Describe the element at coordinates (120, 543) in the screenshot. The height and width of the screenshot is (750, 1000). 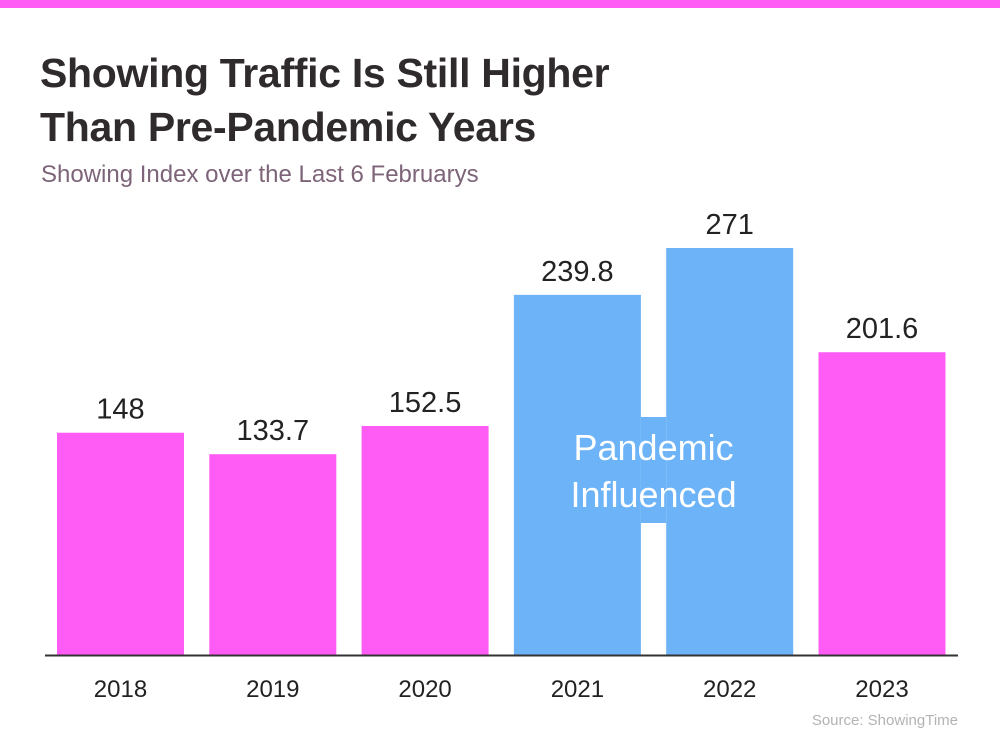
I see `bar-2018` at that location.